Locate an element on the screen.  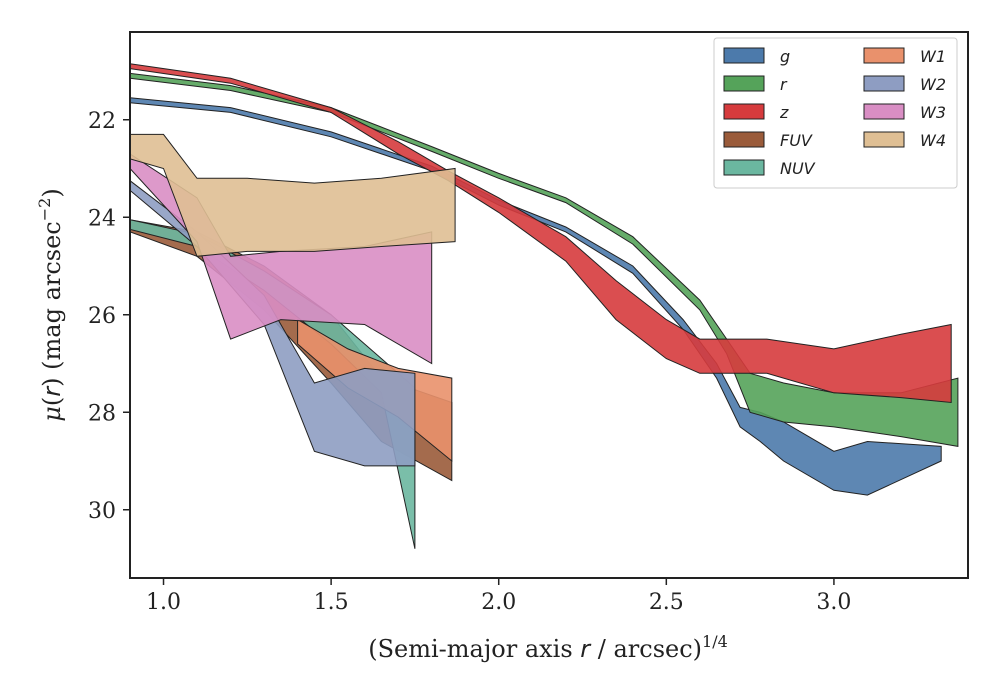
legend-label-r: r is located at coordinates (784, 84).